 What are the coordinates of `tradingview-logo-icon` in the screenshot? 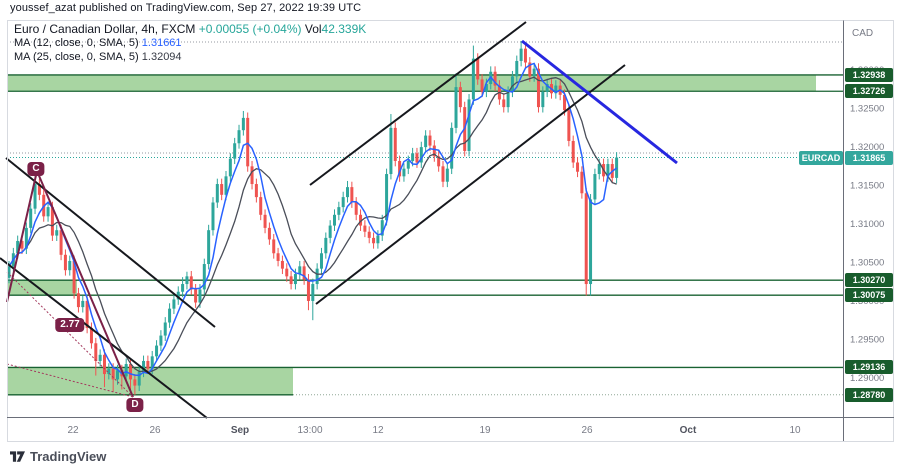 It's located at (17, 456).